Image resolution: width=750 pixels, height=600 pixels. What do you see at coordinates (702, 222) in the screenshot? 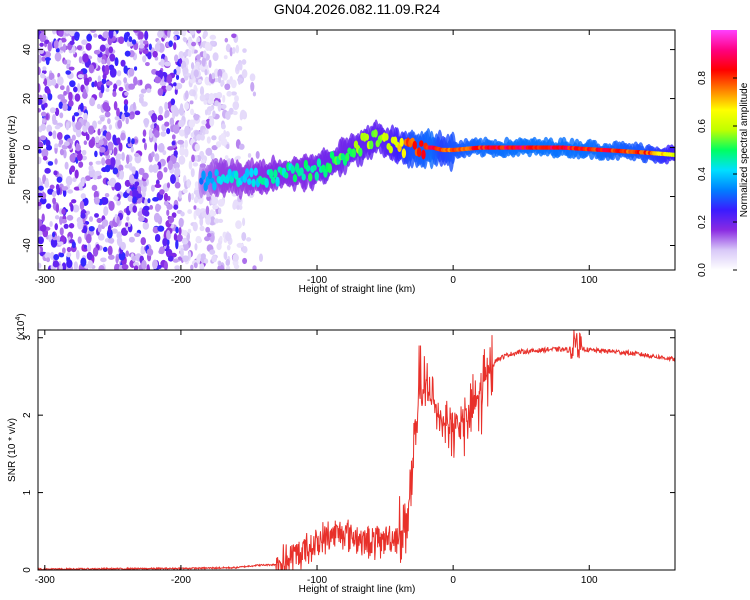
I see `colorbar-tick-label: 0.2` at bounding box center [702, 222].